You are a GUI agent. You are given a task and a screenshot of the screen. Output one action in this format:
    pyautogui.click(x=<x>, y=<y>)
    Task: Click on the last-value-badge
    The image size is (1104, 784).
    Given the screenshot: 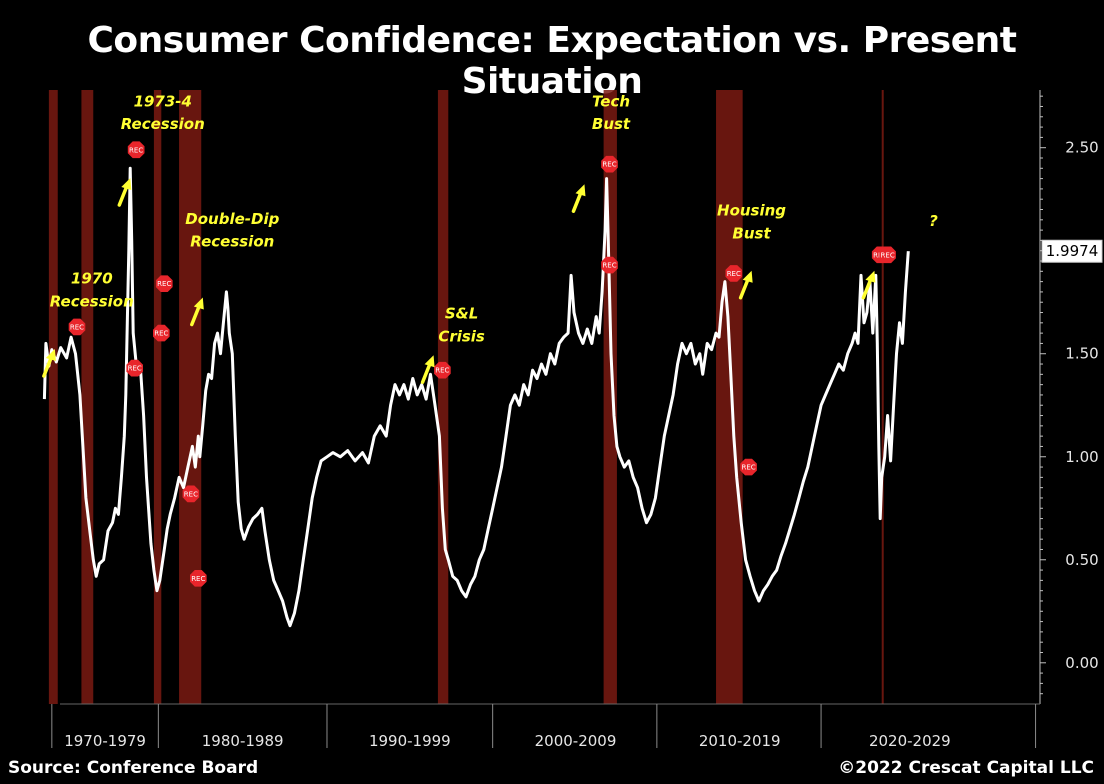 What is the action you would take?
    pyautogui.click(x=1072, y=251)
    